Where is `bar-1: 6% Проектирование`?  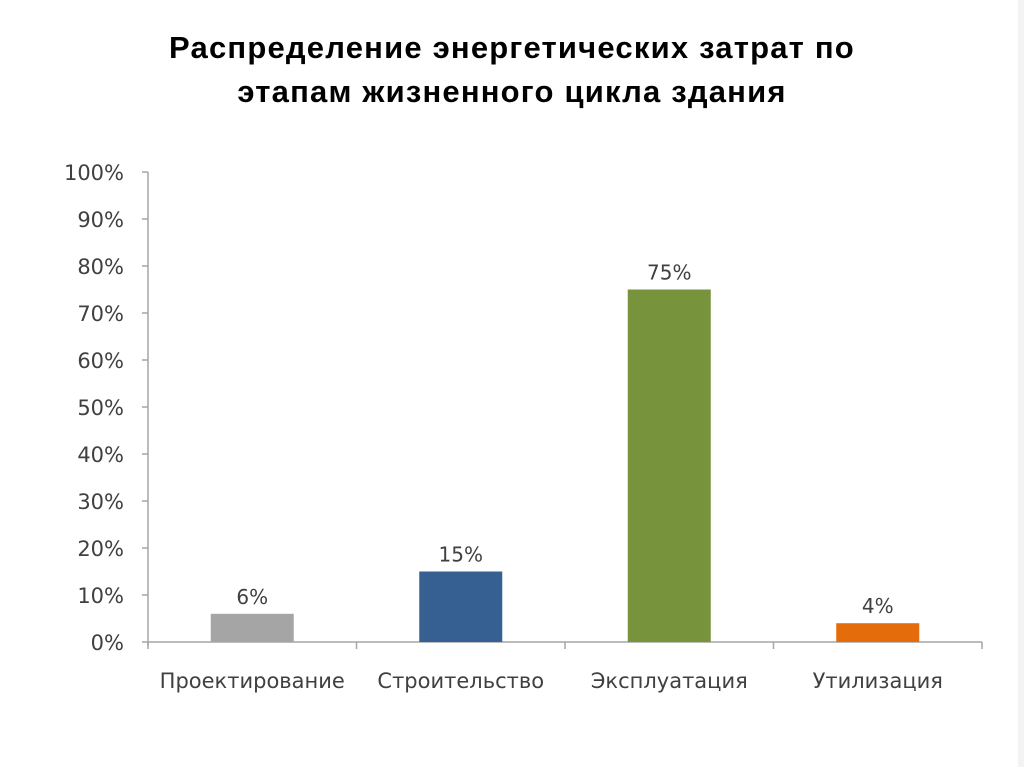 bar-1: 6% Проектирование is located at coordinates (252, 639).